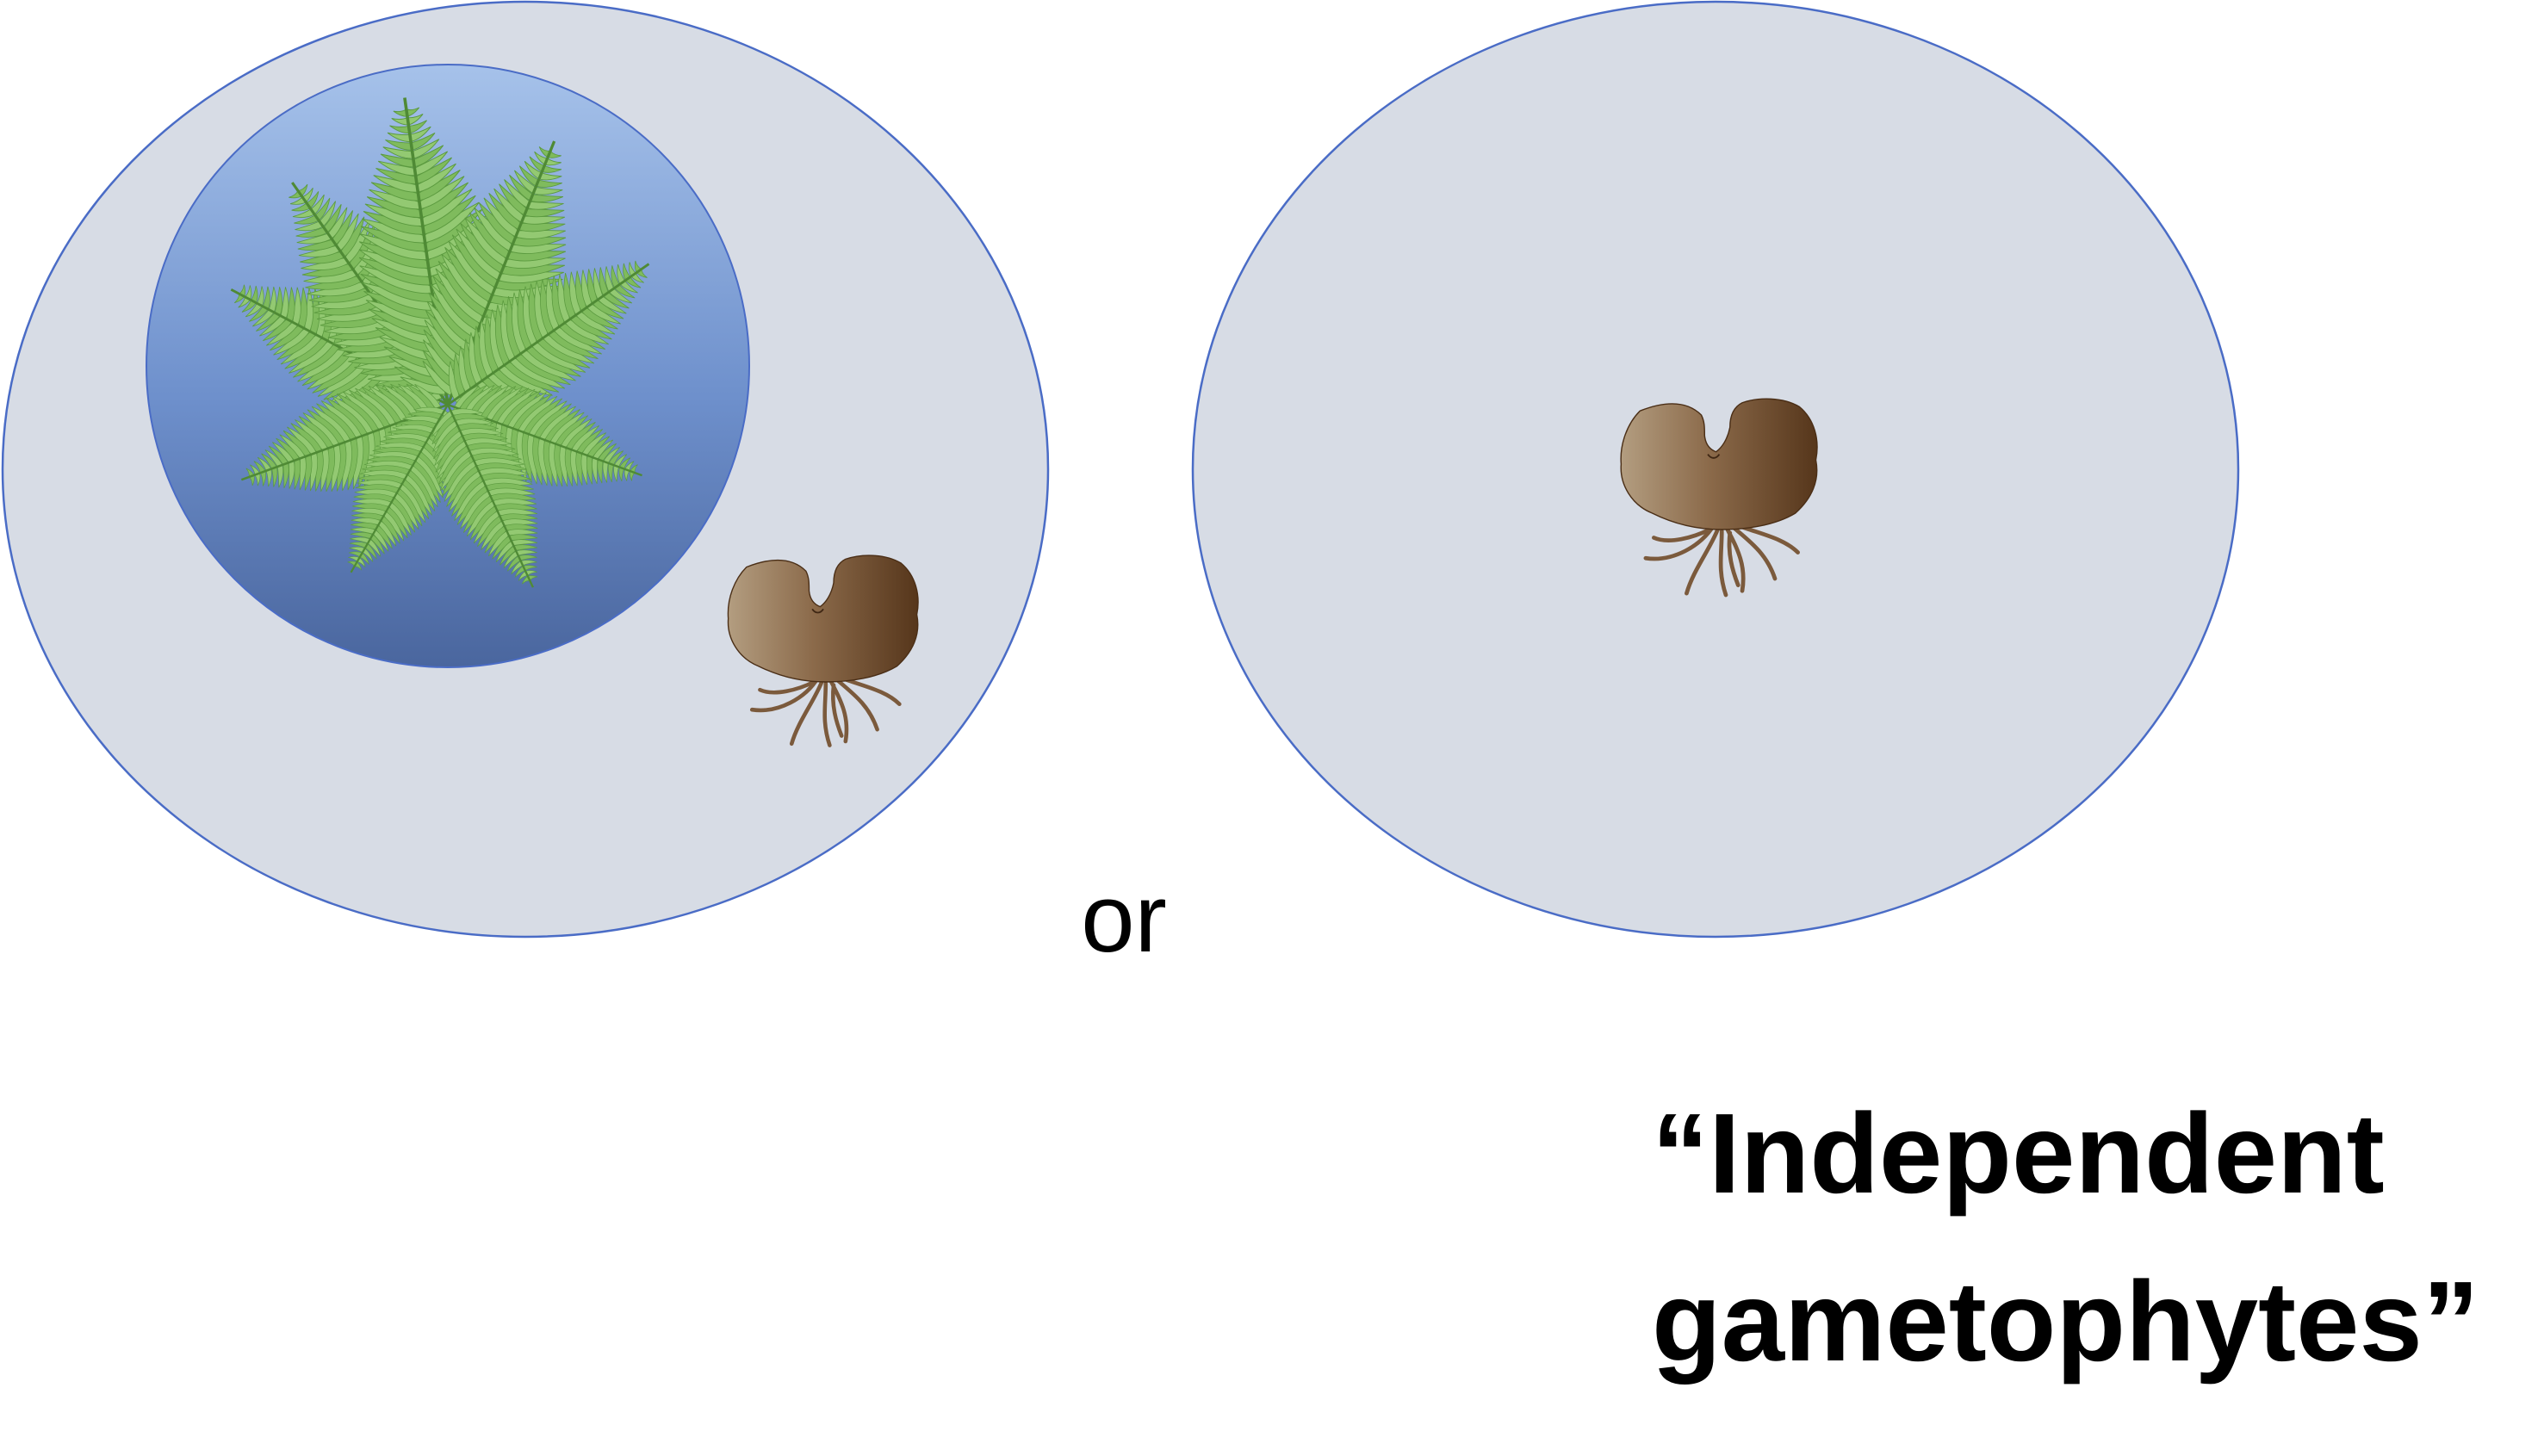 This screenshot has height=1456, width=2544. What do you see at coordinates (2018, 1154) in the screenshot?
I see `caption-line-1: “Independent` at bounding box center [2018, 1154].